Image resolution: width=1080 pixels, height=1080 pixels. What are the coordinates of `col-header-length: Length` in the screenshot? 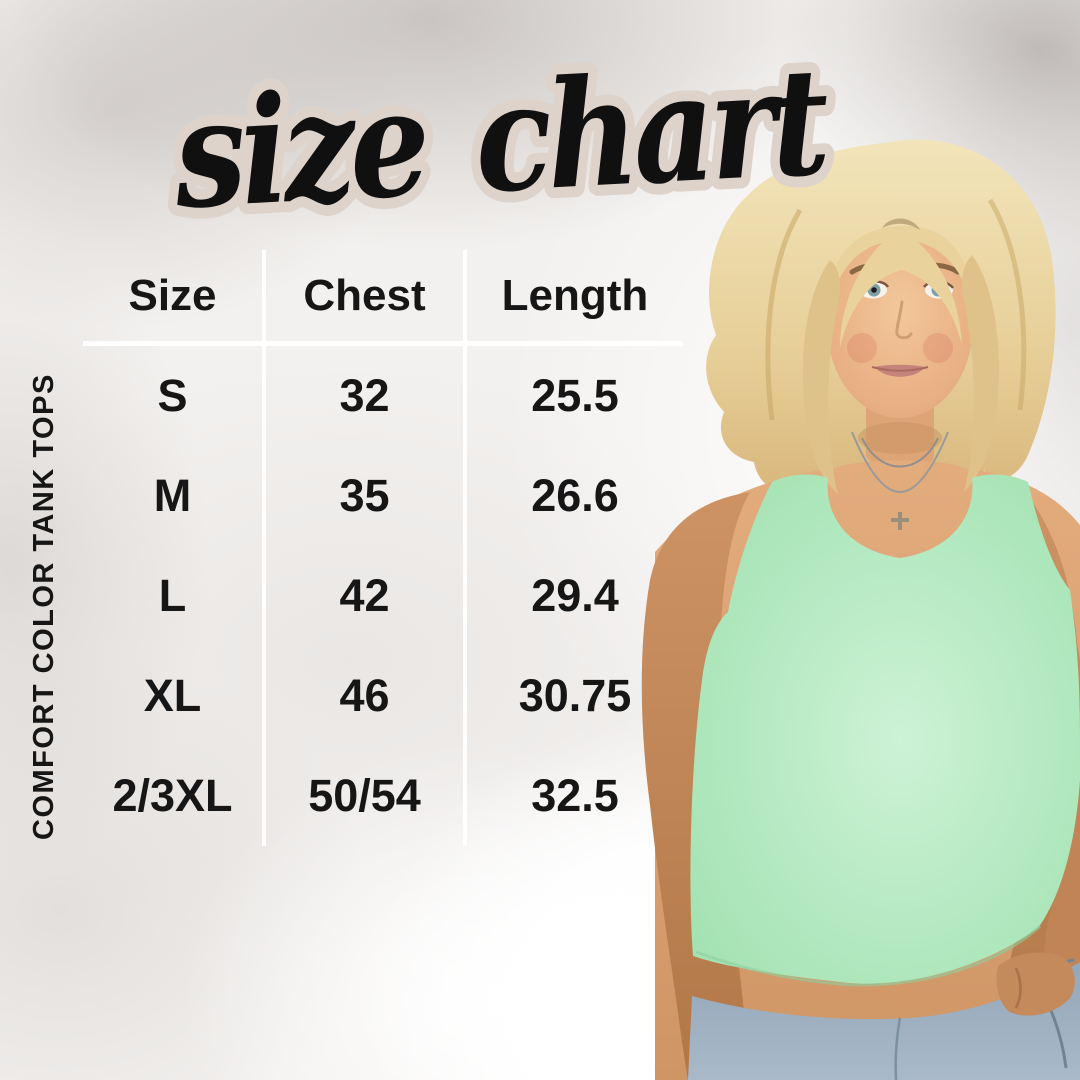 It's located at (575, 298).